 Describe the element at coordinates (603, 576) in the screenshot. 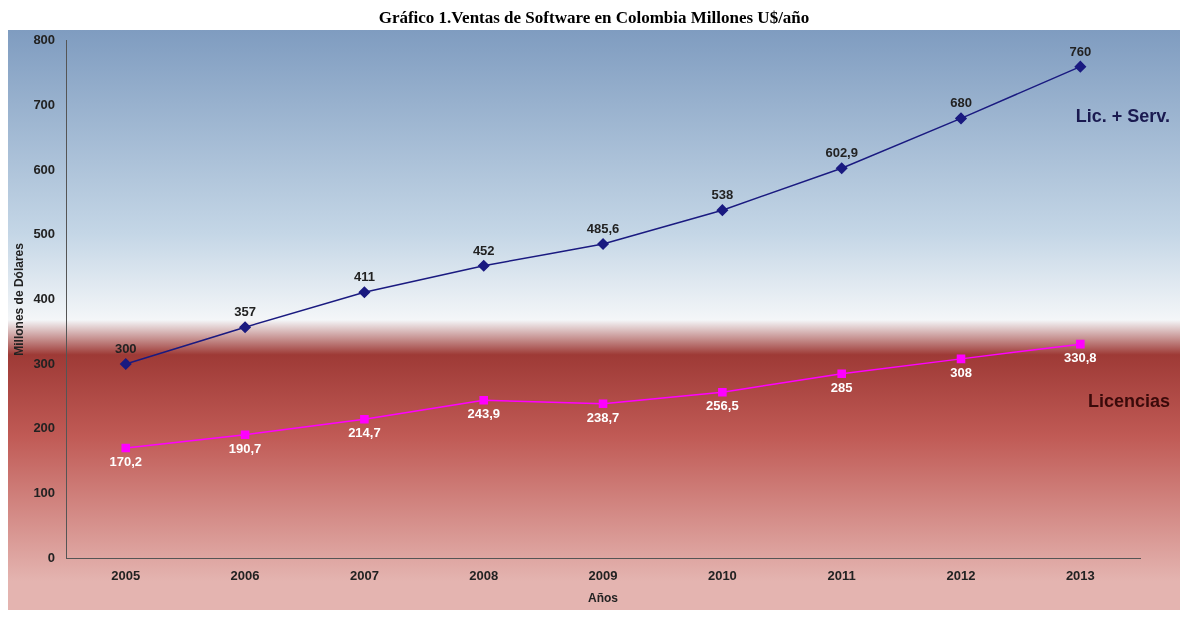

I see `x-tick-label: 2009` at that location.